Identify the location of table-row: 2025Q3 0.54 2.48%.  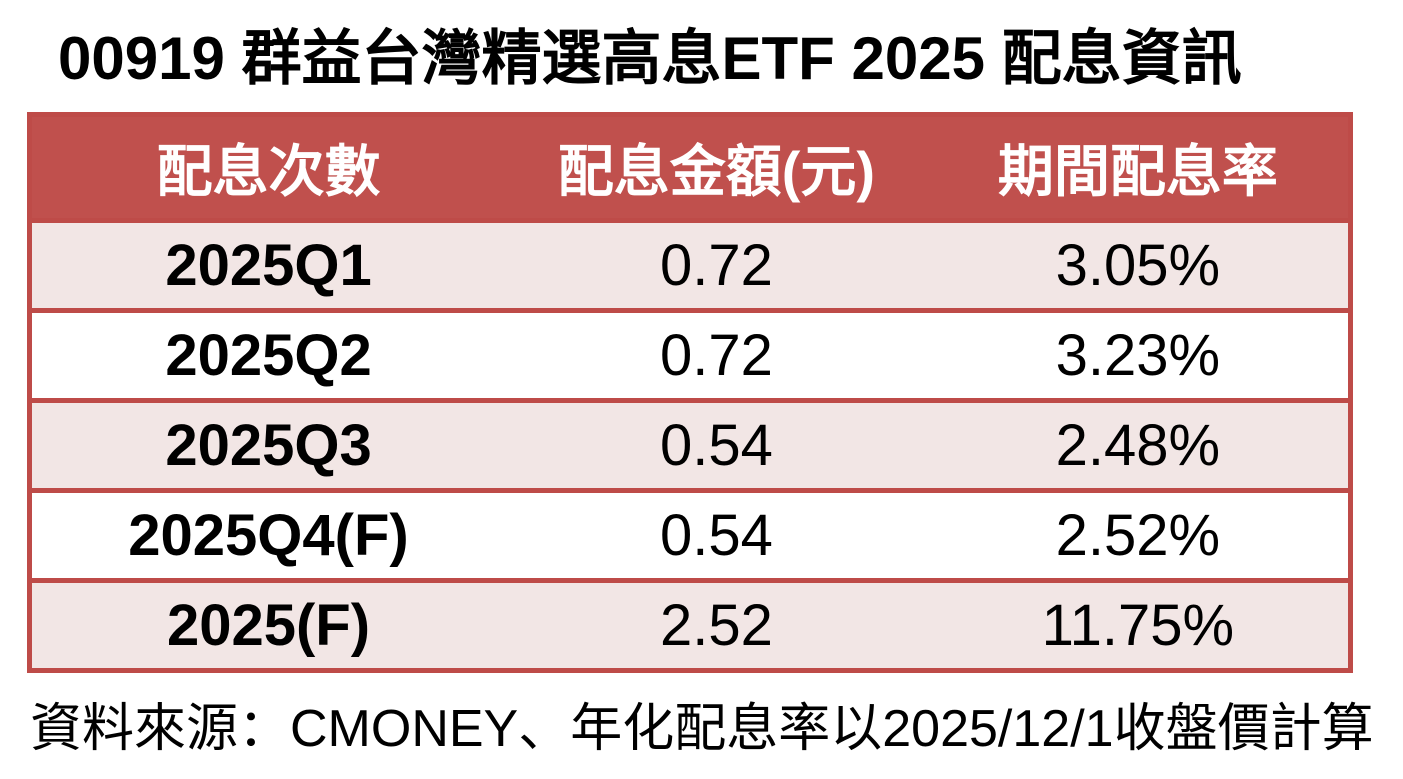
(690, 445).